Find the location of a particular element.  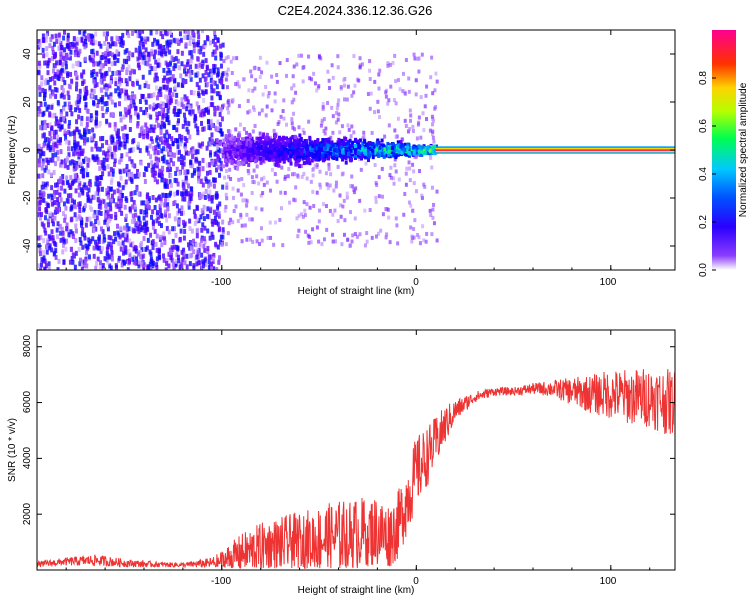

snr-ytick-labels: 2000 4000 6000 8000 is located at coordinates (27, 429).